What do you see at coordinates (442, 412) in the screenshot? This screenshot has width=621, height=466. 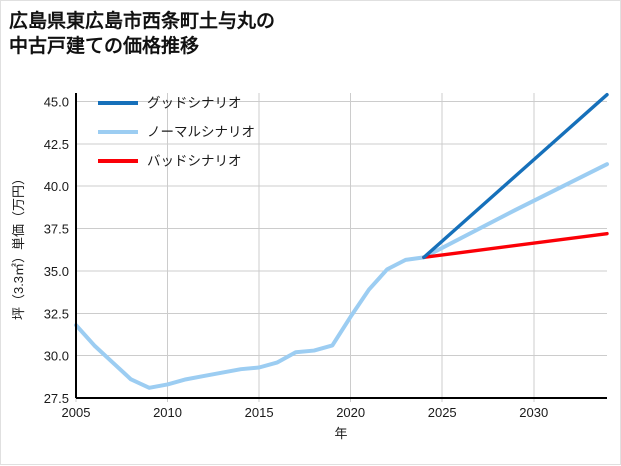 I see `x-tick-label: 2025` at bounding box center [442, 412].